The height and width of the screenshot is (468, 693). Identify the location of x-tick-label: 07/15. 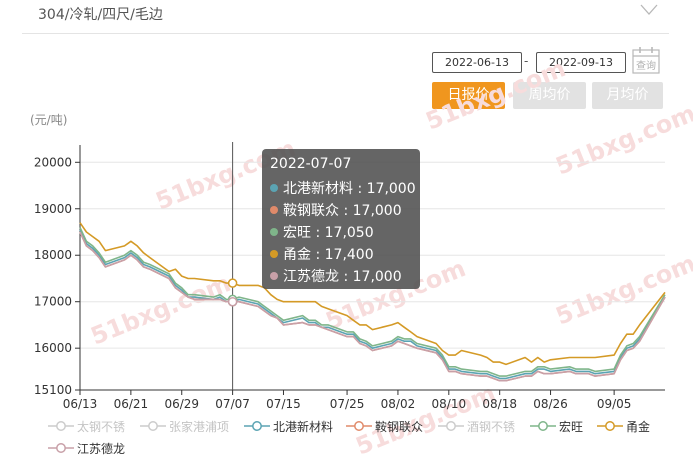
(283, 404).